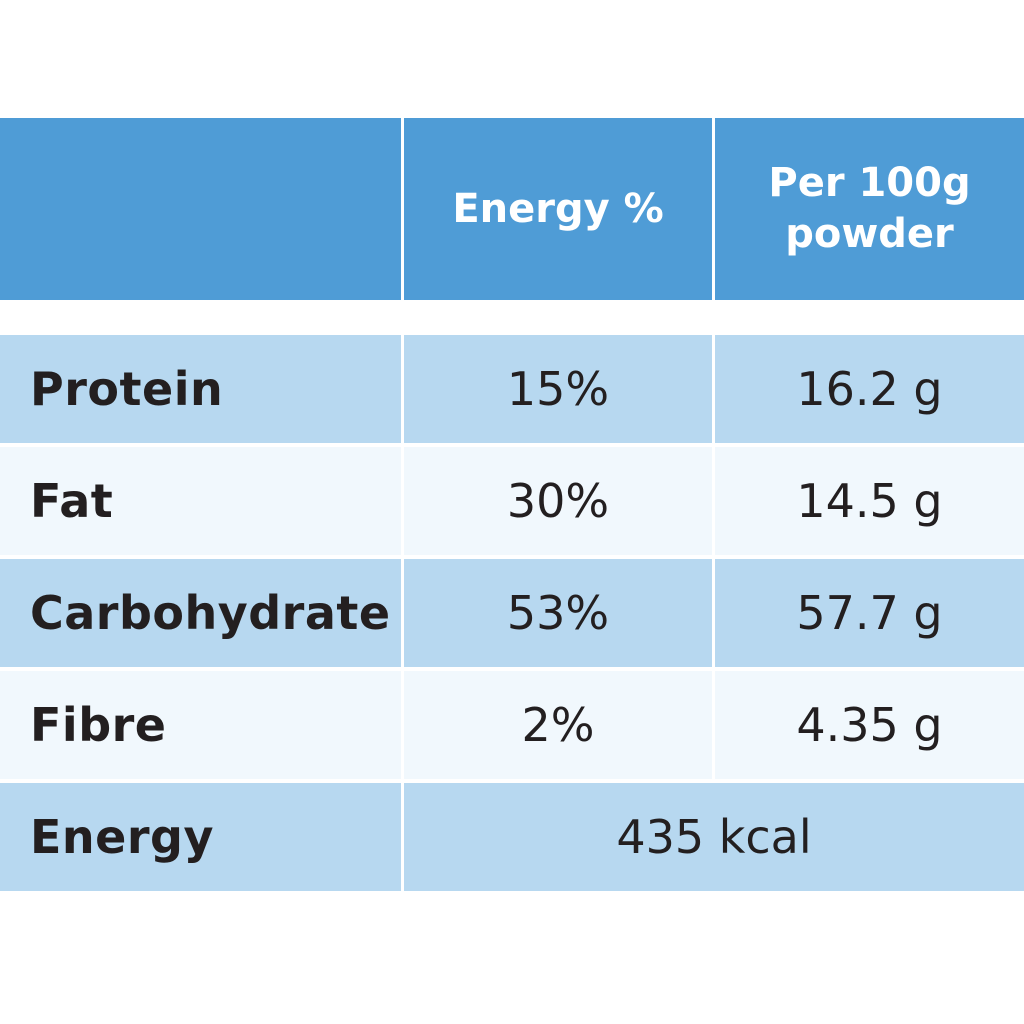  Describe the element at coordinates (558, 613) in the screenshot. I see `energy-percent-value: 53%` at that location.